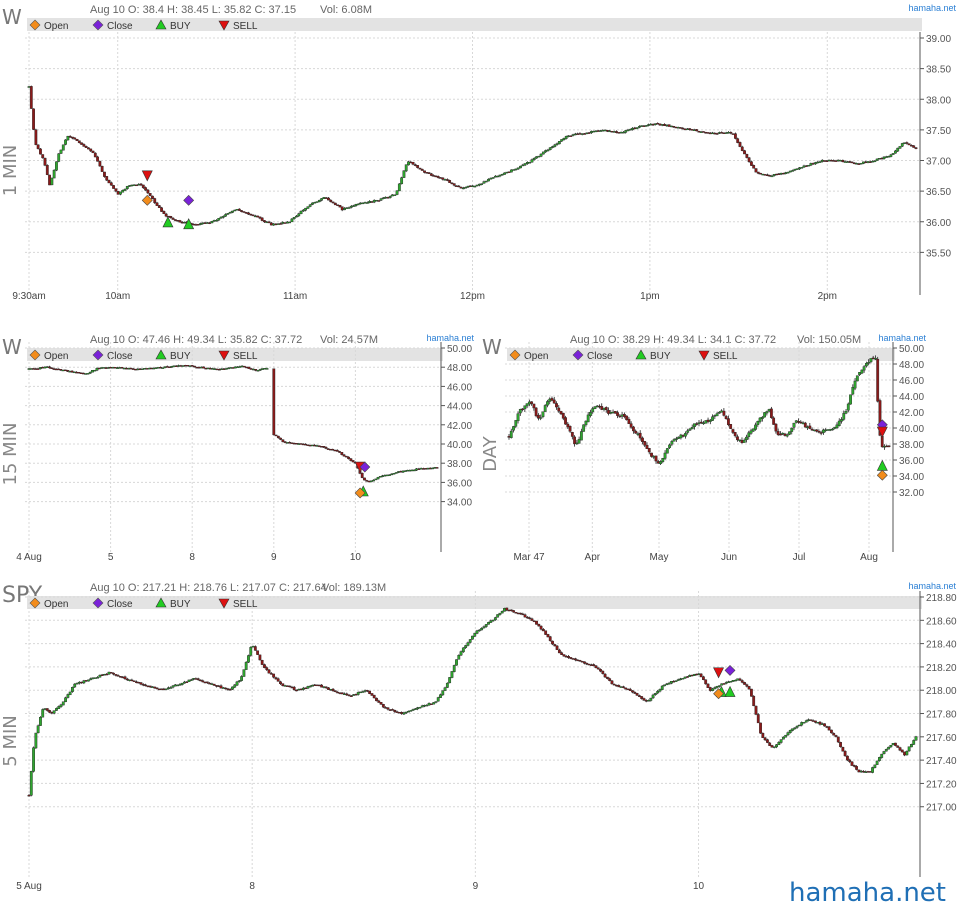 This screenshot has height=911, width=960. What do you see at coordinates (274, 557) in the screenshot?
I see `x-tick-label: 9` at bounding box center [274, 557].